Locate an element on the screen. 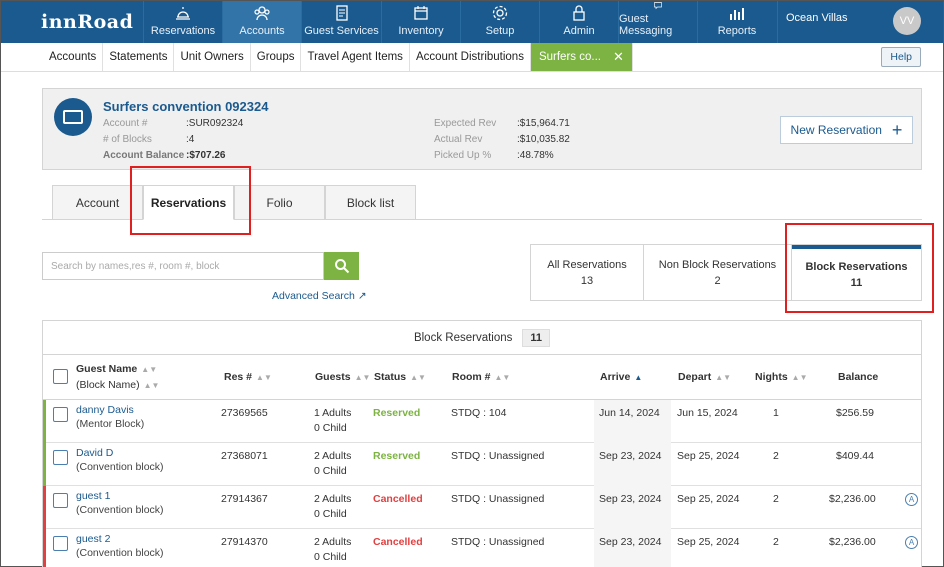  header-status: Status ▲▼ is located at coordinates (400, 377).